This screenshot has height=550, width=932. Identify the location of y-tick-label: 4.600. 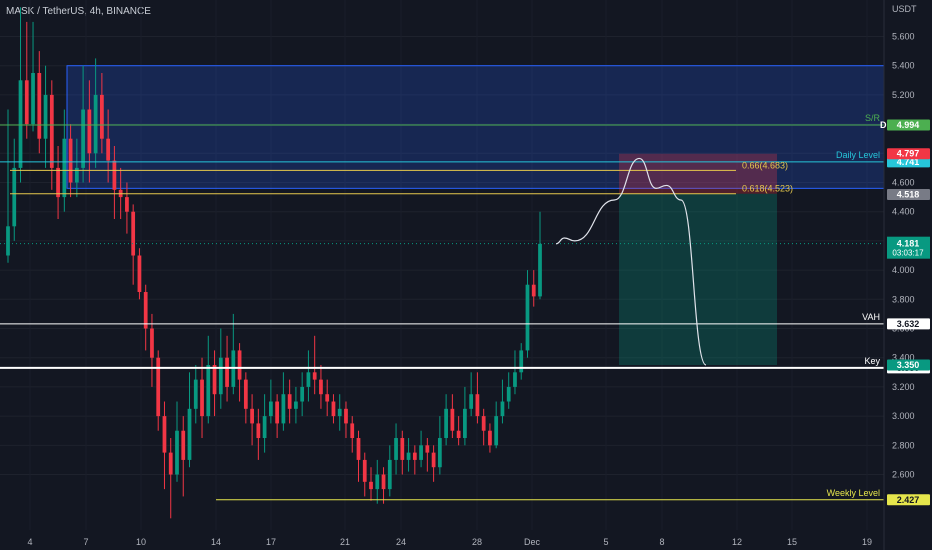
(903, 183).